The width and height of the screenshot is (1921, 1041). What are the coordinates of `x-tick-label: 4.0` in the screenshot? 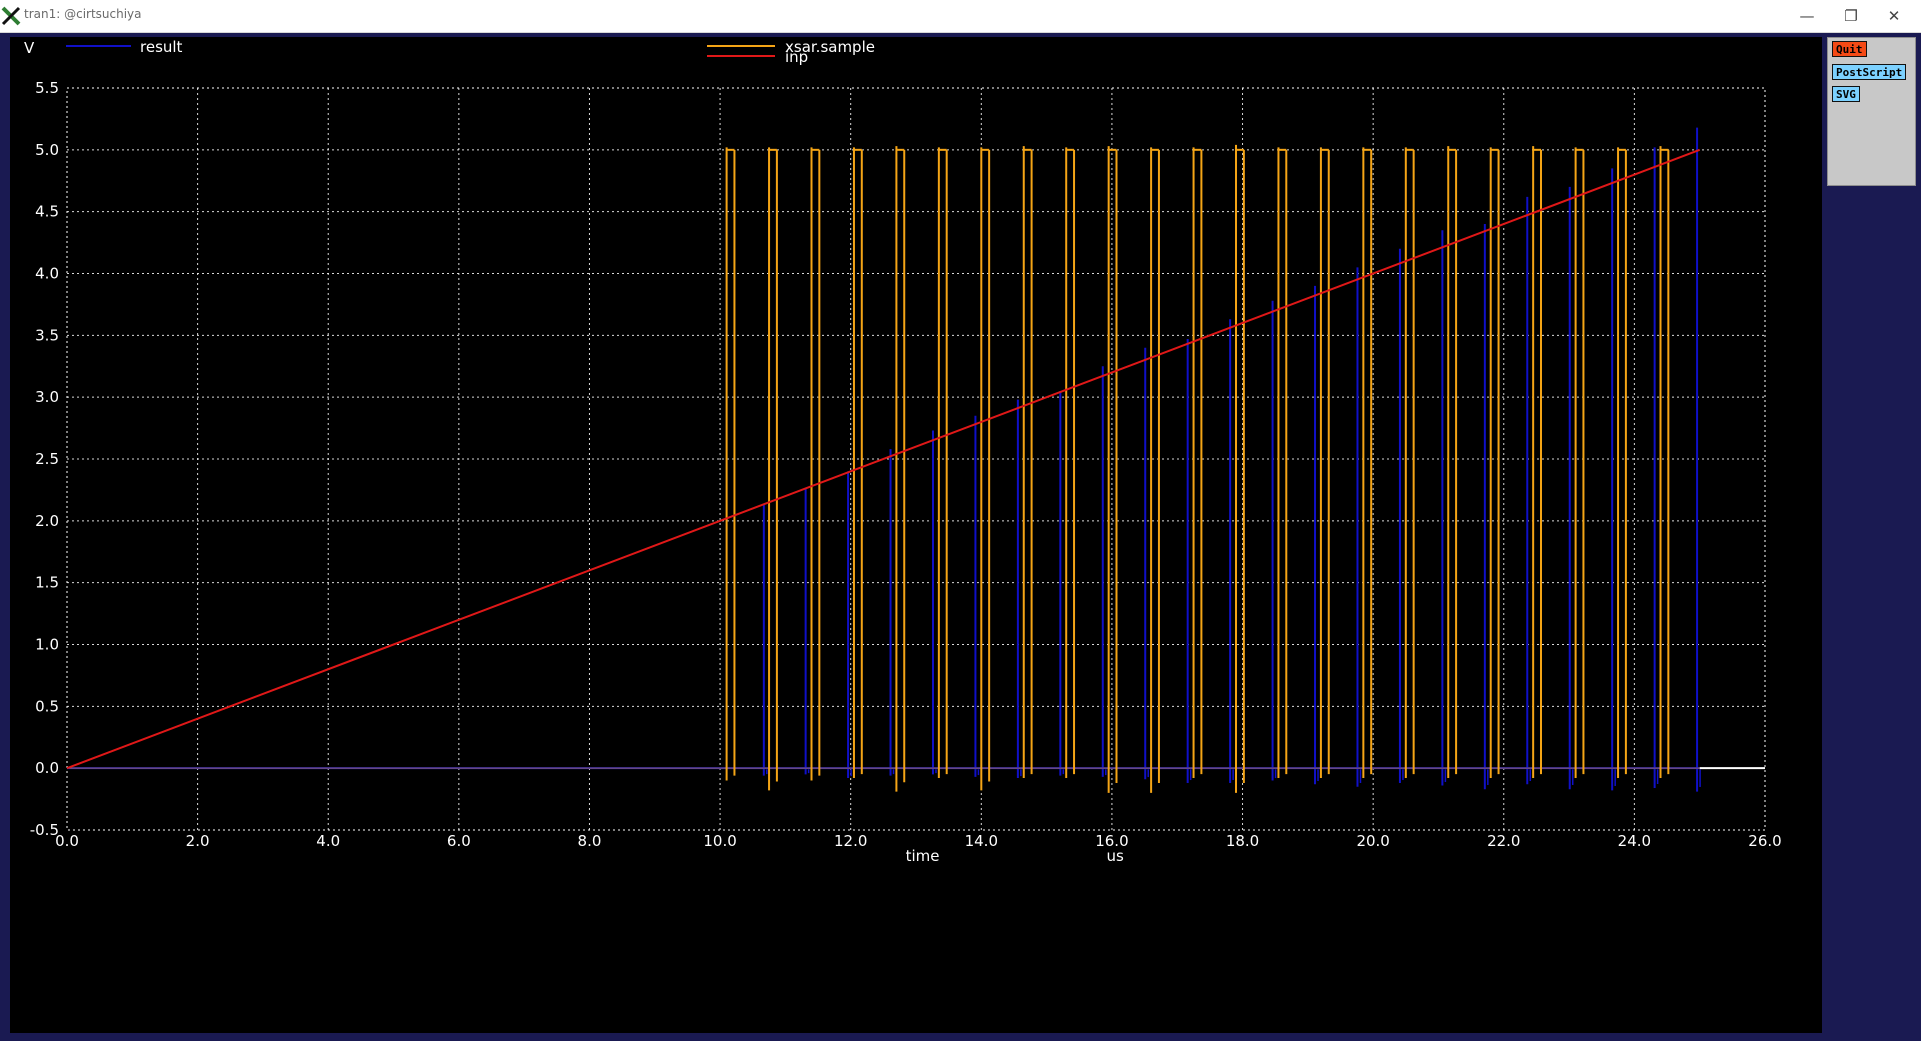 It's located at (328, 841).